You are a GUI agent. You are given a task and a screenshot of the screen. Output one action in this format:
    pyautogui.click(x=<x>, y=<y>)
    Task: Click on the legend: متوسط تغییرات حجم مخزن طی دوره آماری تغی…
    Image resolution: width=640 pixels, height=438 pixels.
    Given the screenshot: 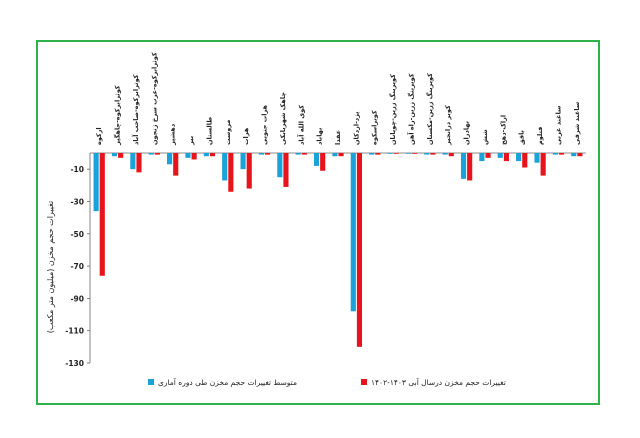 What is the action you would take?
    pyautogui.click(x=327, y=382)
    